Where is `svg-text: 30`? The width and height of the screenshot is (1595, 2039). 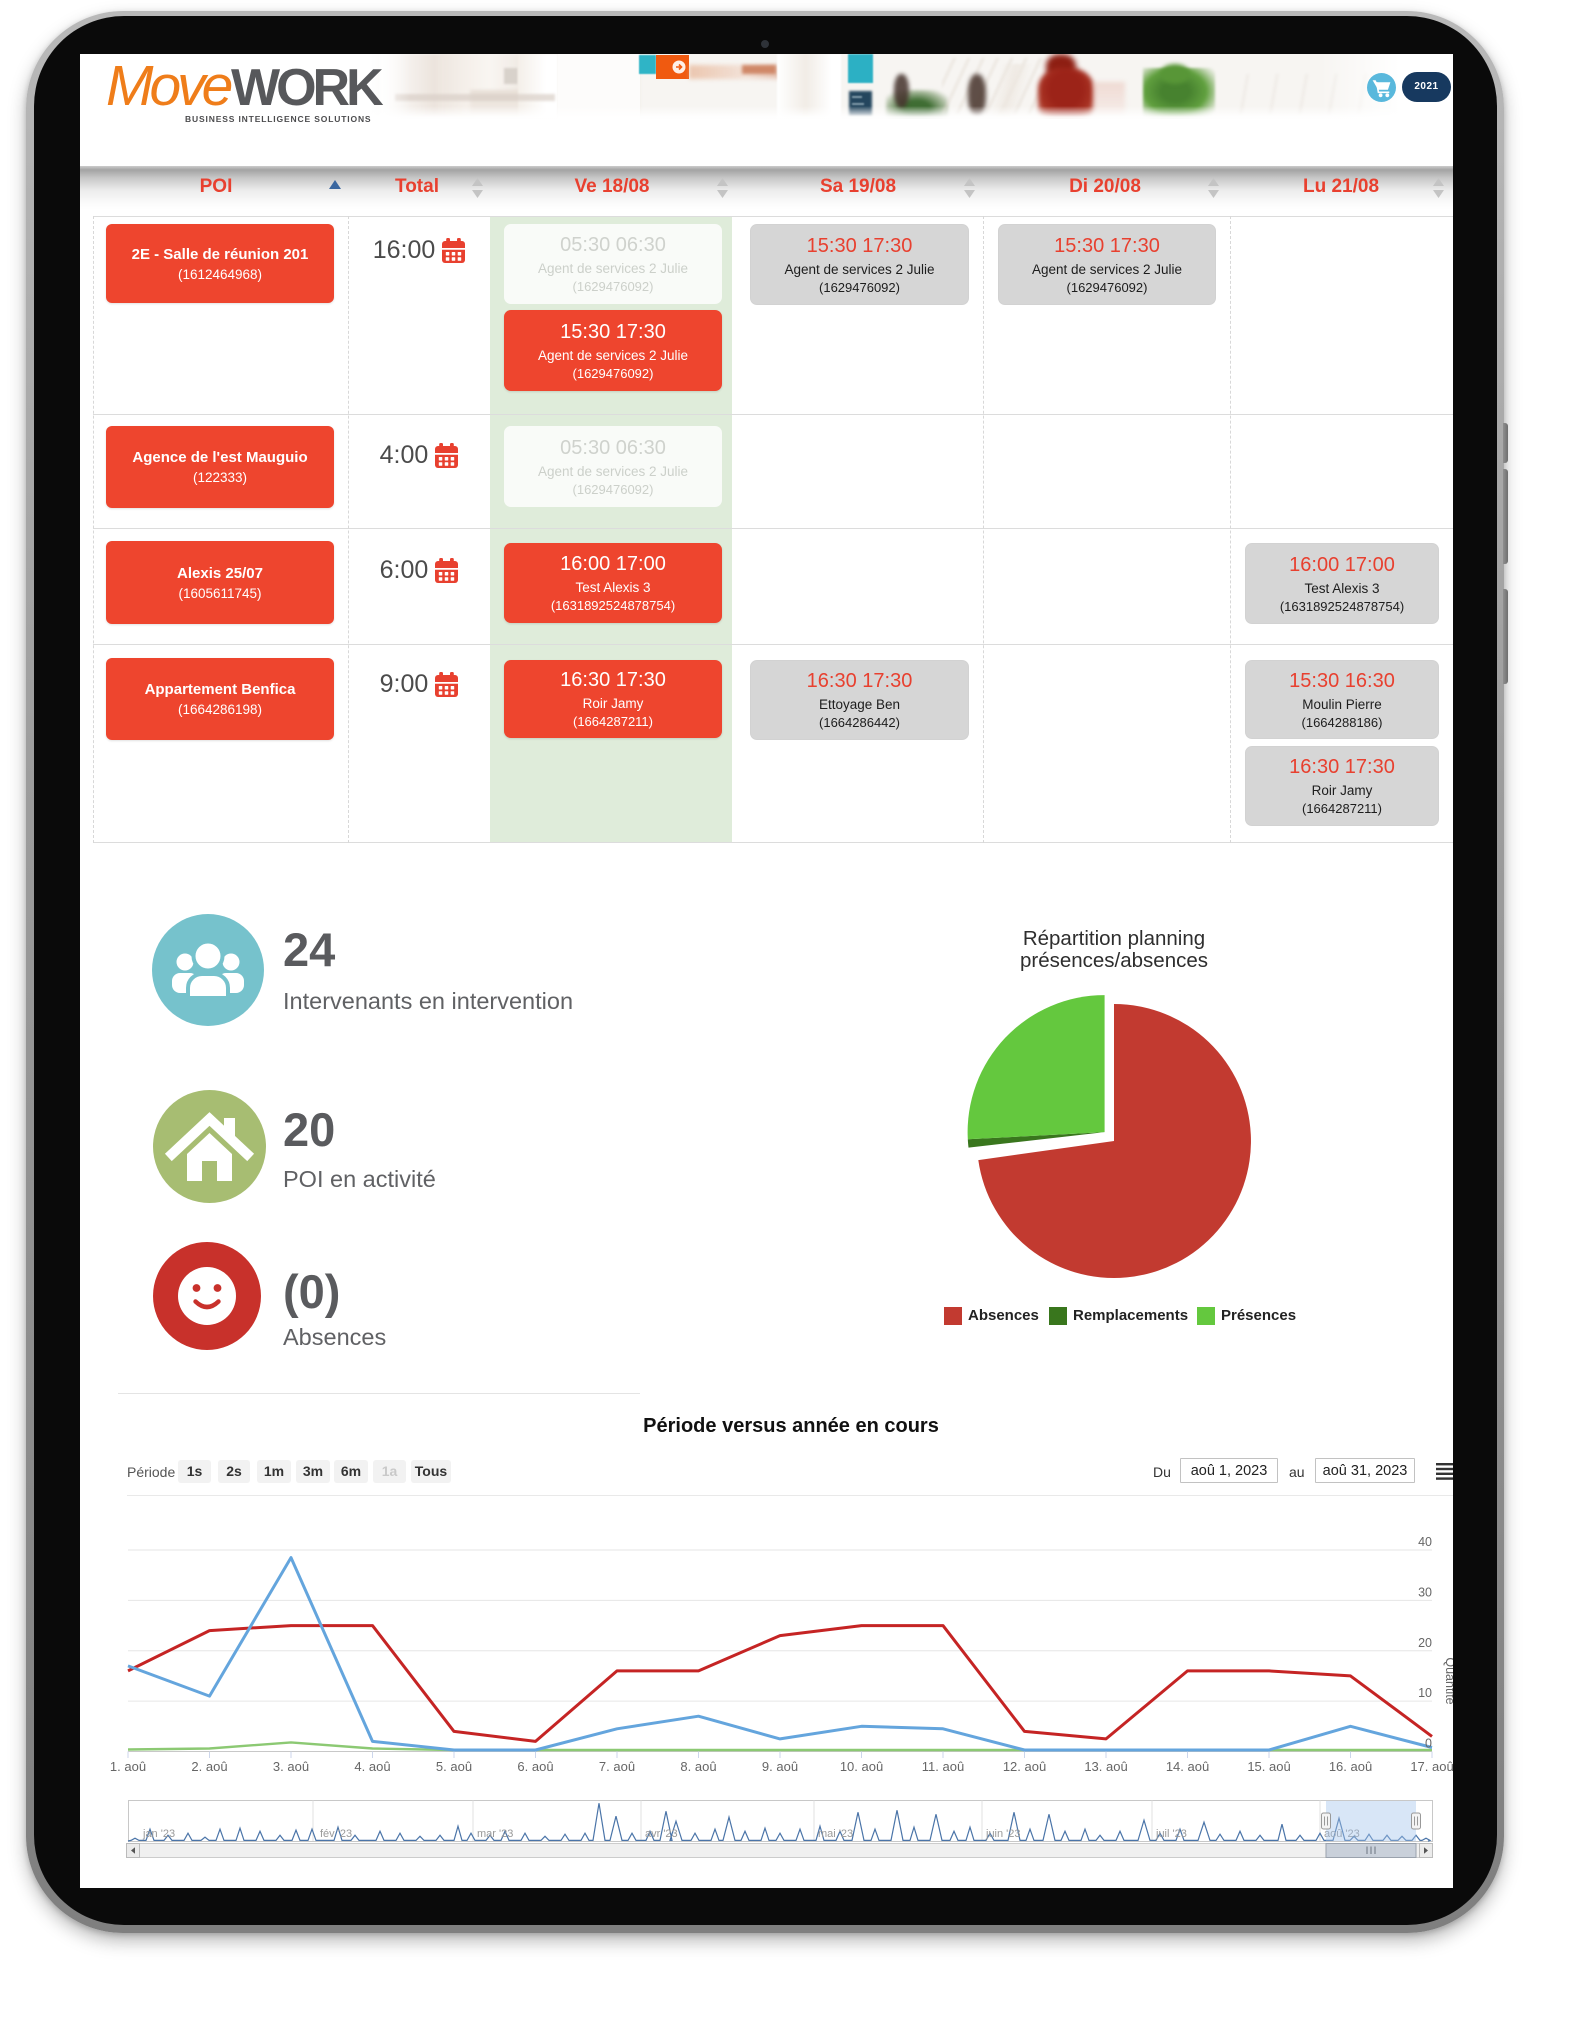 svg-text: 30 is located at coordinates (1425, 1592).